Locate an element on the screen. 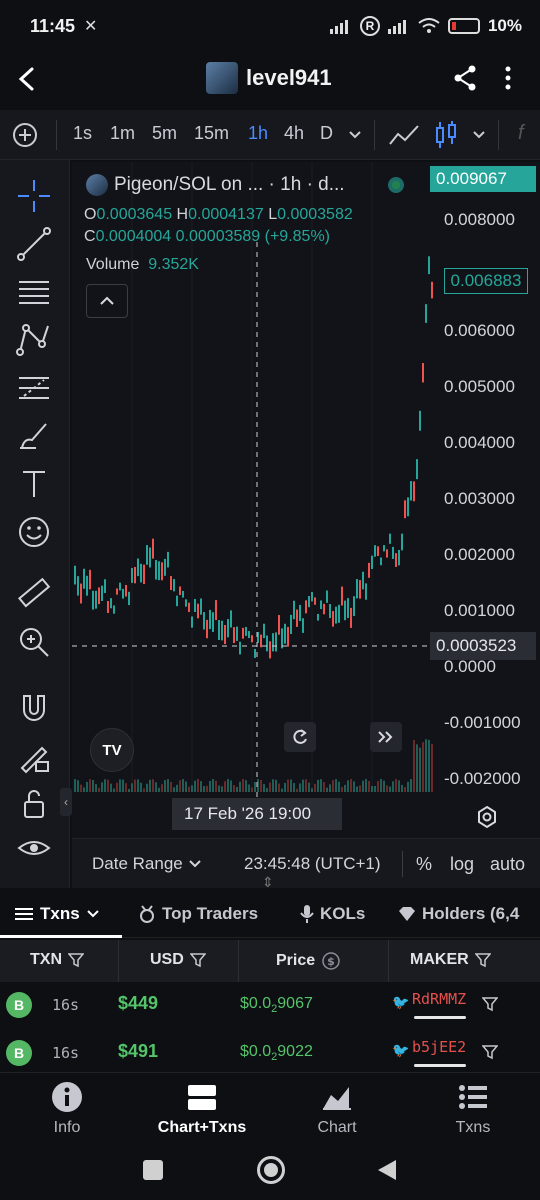 This screenshot has height=1200, width=540. resize-handle-icon: ⇕ is located at coordinates (268, 882).